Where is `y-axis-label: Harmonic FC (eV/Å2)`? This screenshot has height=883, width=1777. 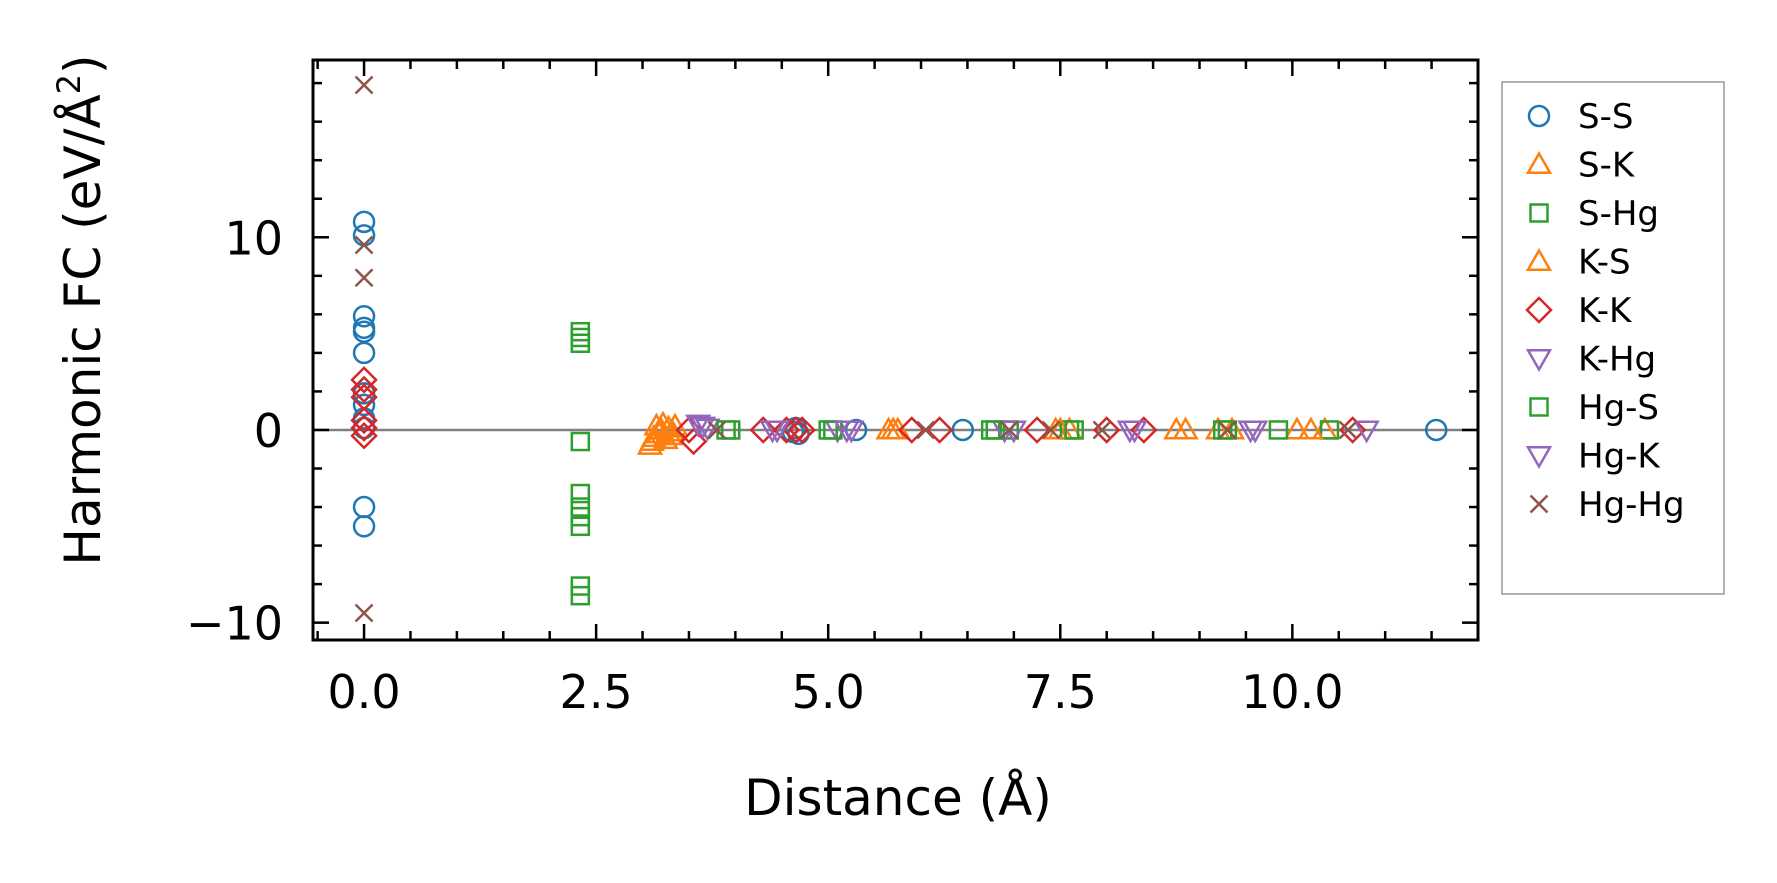
y-axis-label: Harmonic FC (eV/Å2) is located at coordinates (81, 309).